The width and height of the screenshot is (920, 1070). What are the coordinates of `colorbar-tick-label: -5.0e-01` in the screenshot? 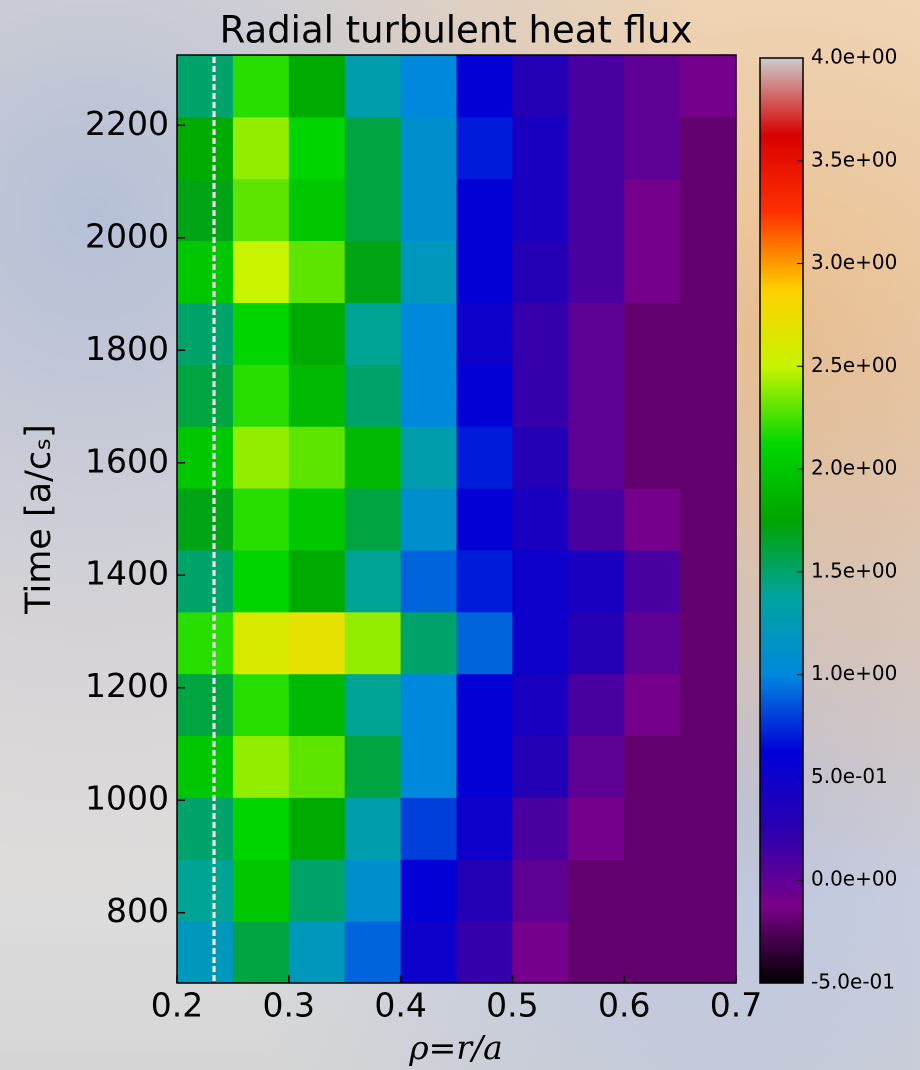 It's located at (853, 982).